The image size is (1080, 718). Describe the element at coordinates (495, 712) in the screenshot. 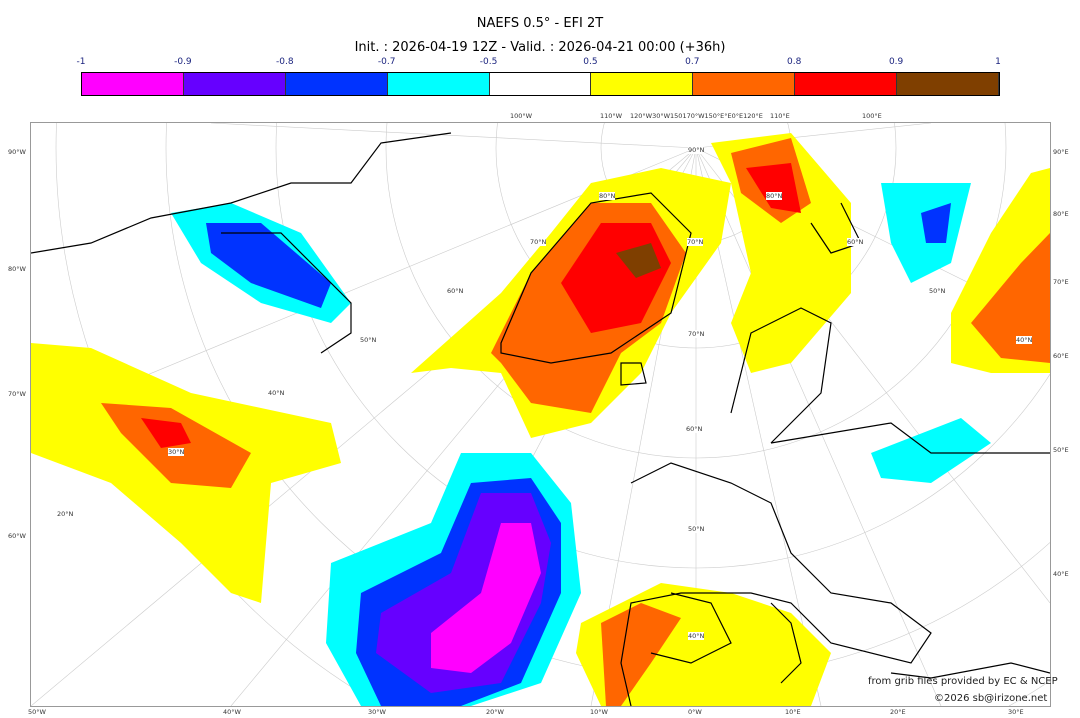

I see `graticule-label: 20°W` at that location.